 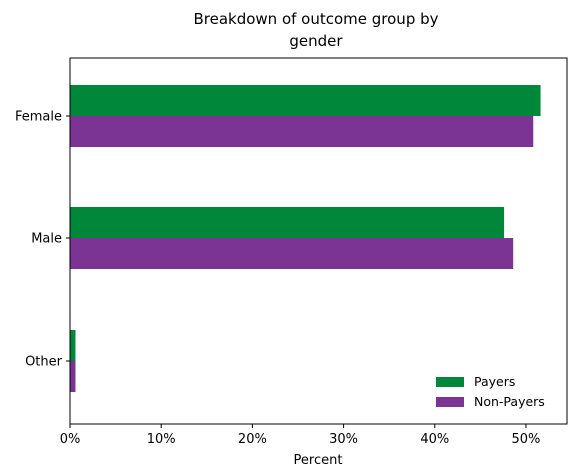 I want to click on legend-swatch-non-payers, so click(x=450, y=402).